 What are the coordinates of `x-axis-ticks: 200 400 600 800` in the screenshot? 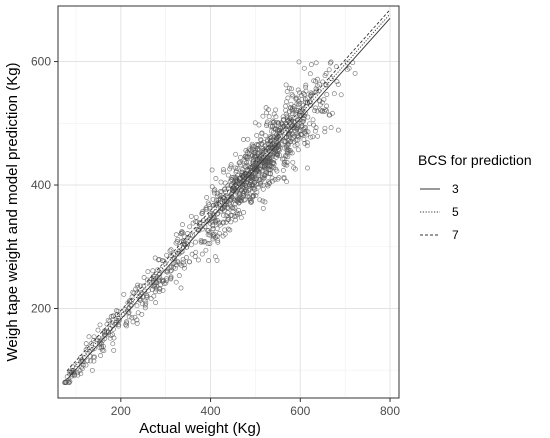 It's located at (255, 408).